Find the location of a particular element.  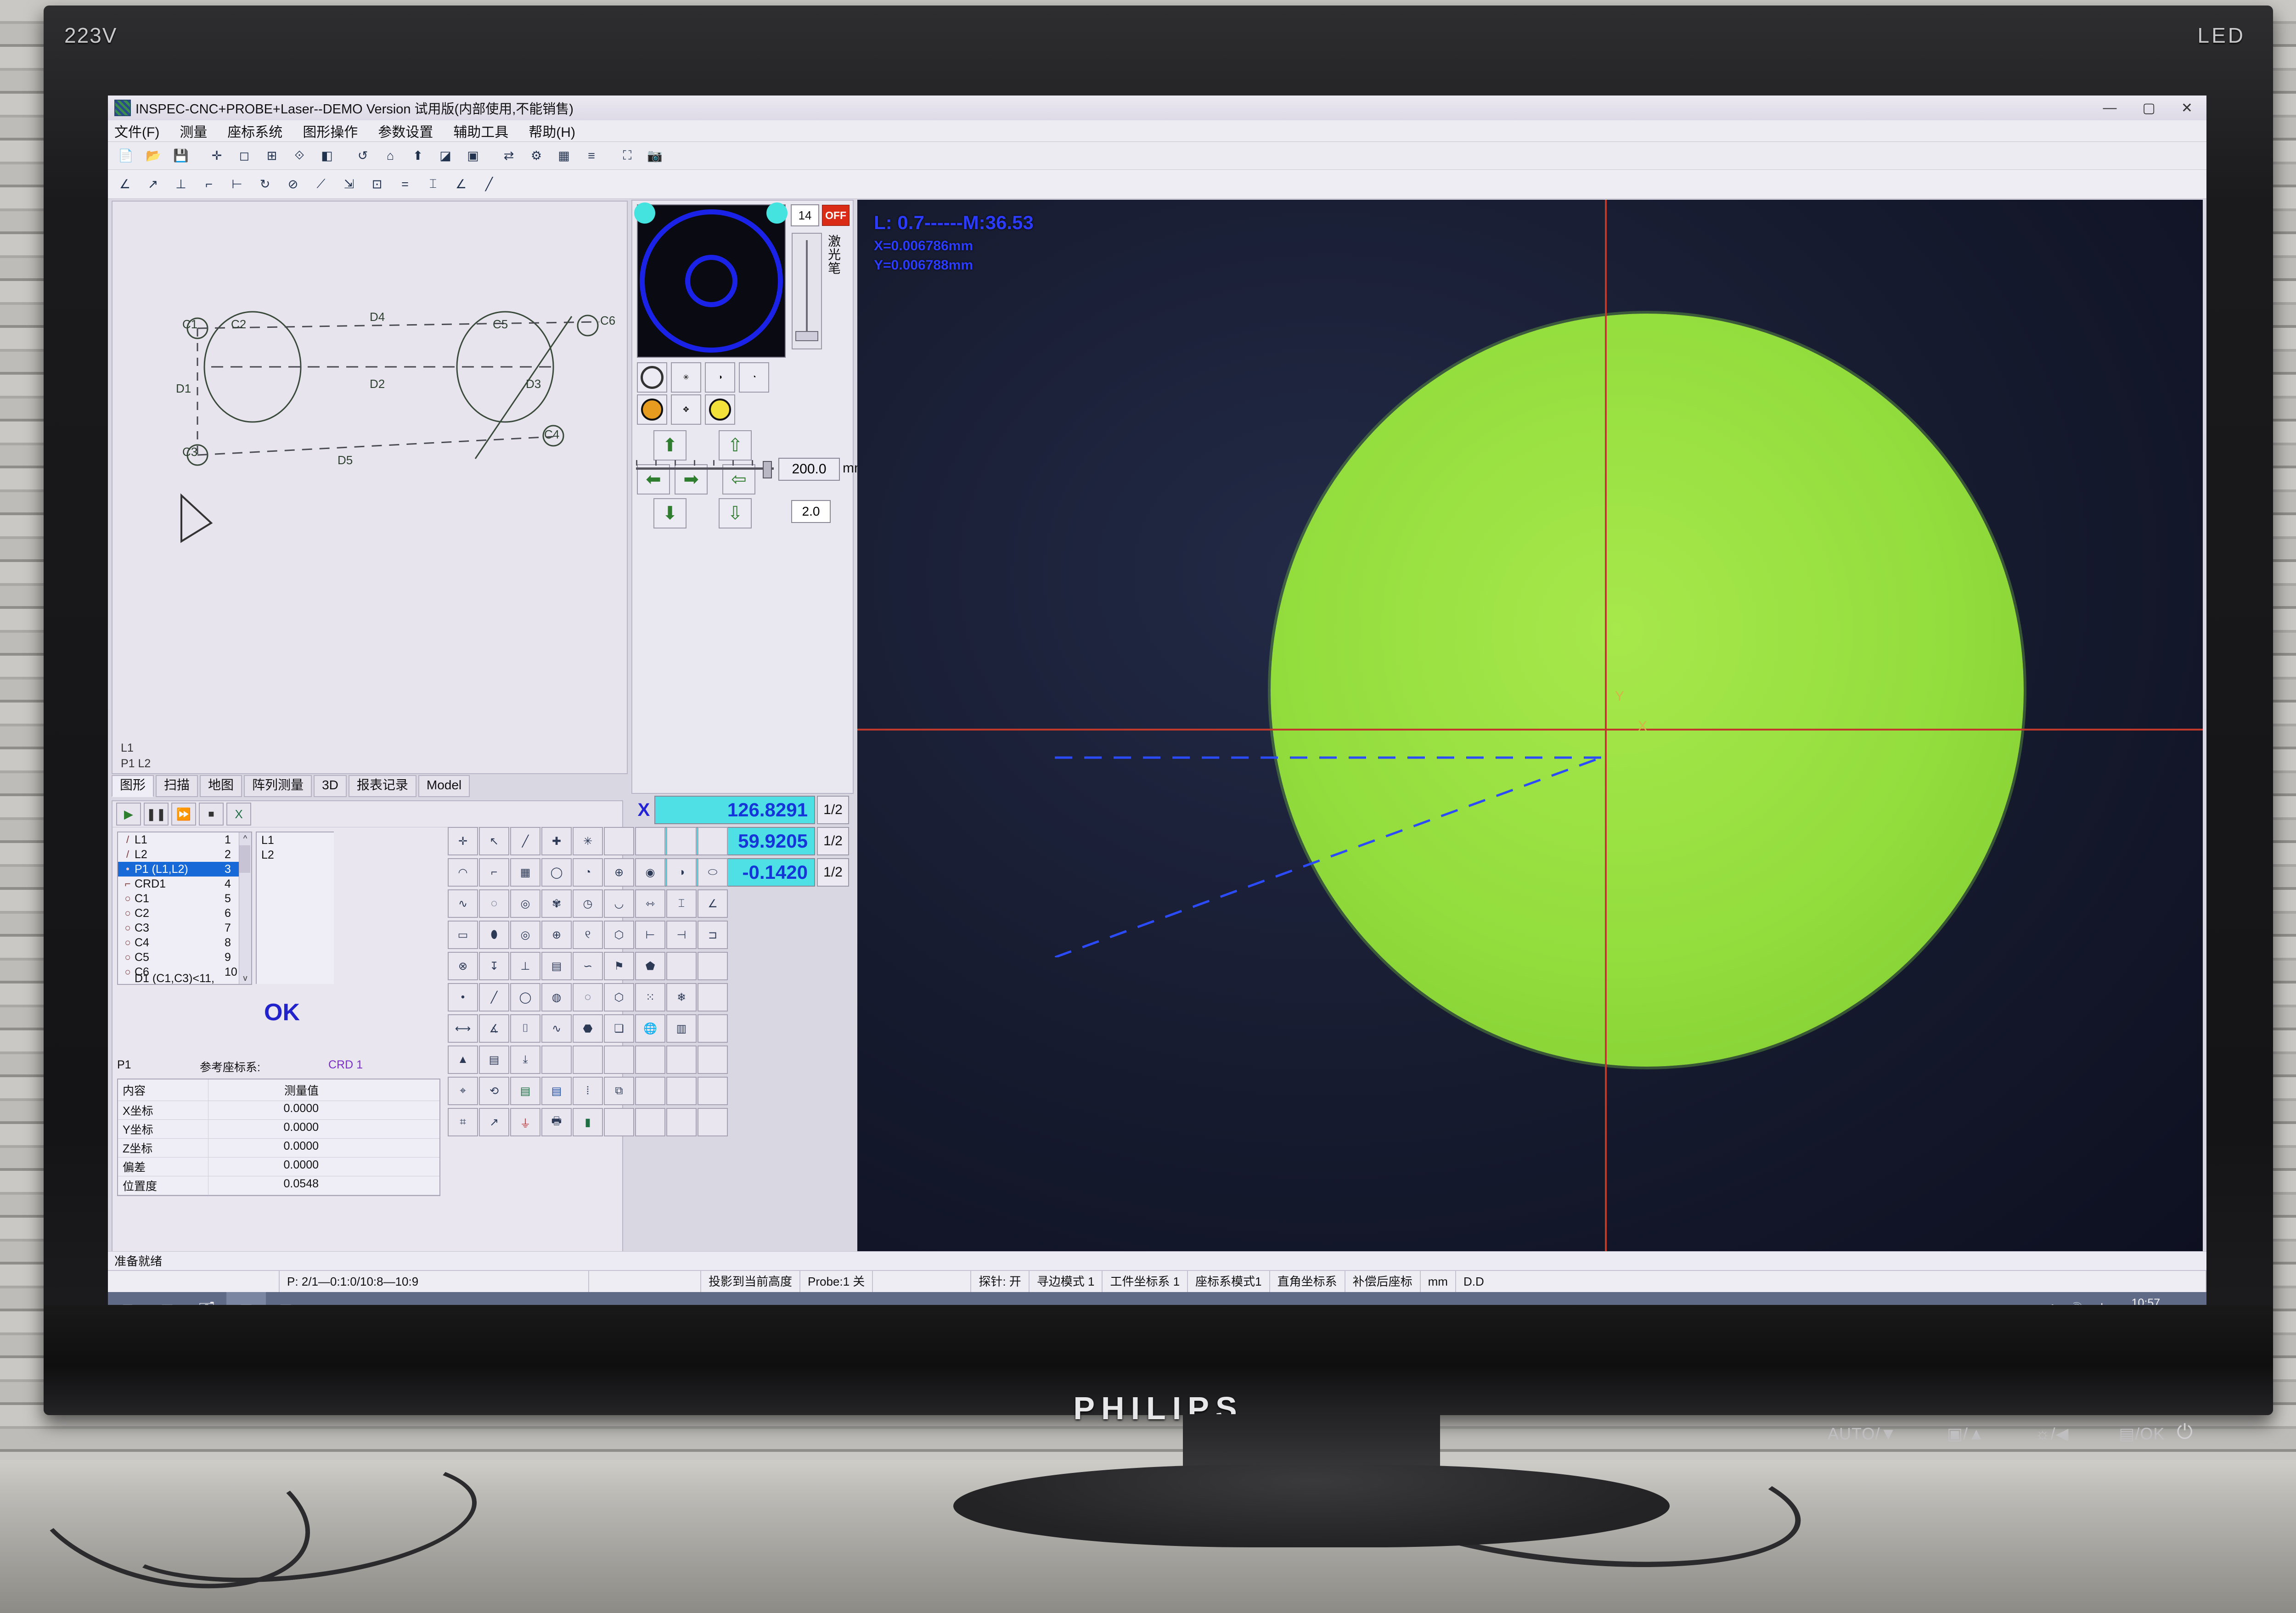

pointer-tool-icon: ↖ is located at coordinates (494, 841).